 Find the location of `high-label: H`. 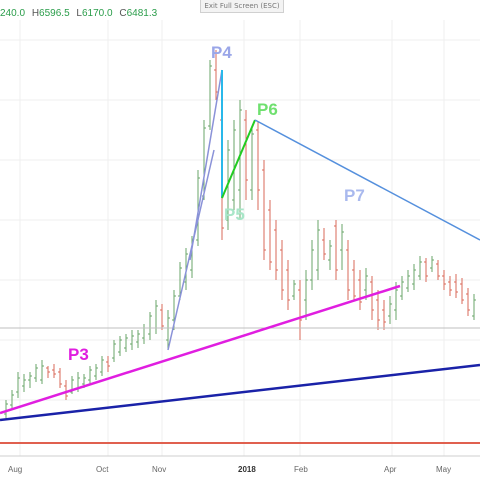

high-label: H is located at coordinates (35, 13).